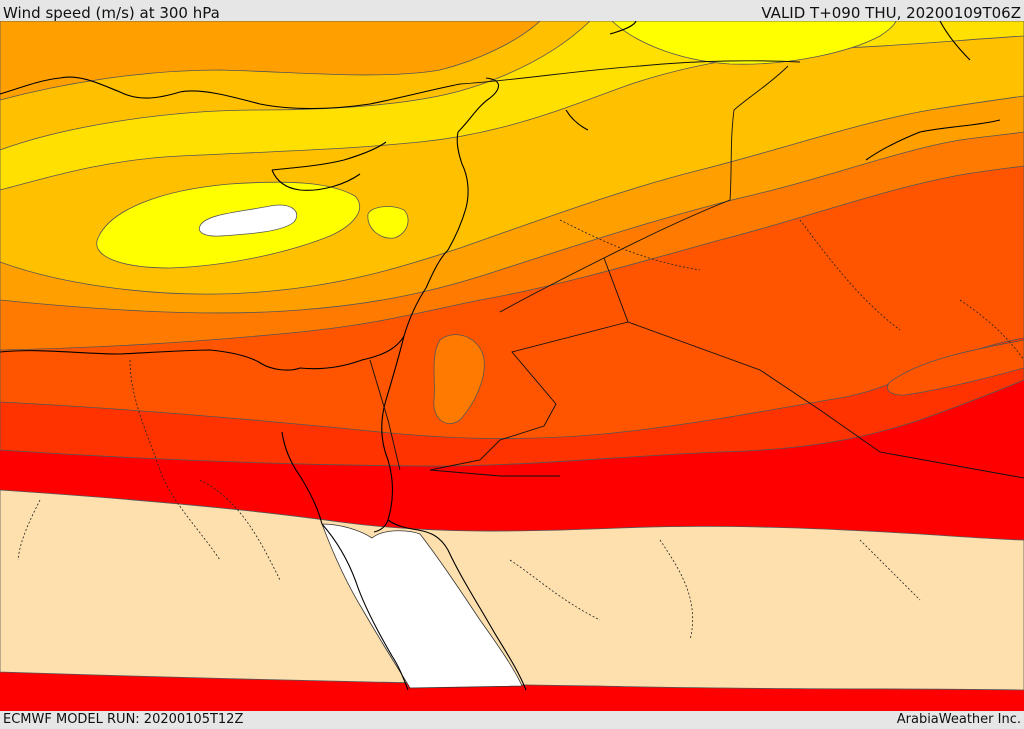 This screenshot has width=1024, height=729. Describe the element at coordinates (248, 220) in the screenshot. I see `calm-core` at that location.